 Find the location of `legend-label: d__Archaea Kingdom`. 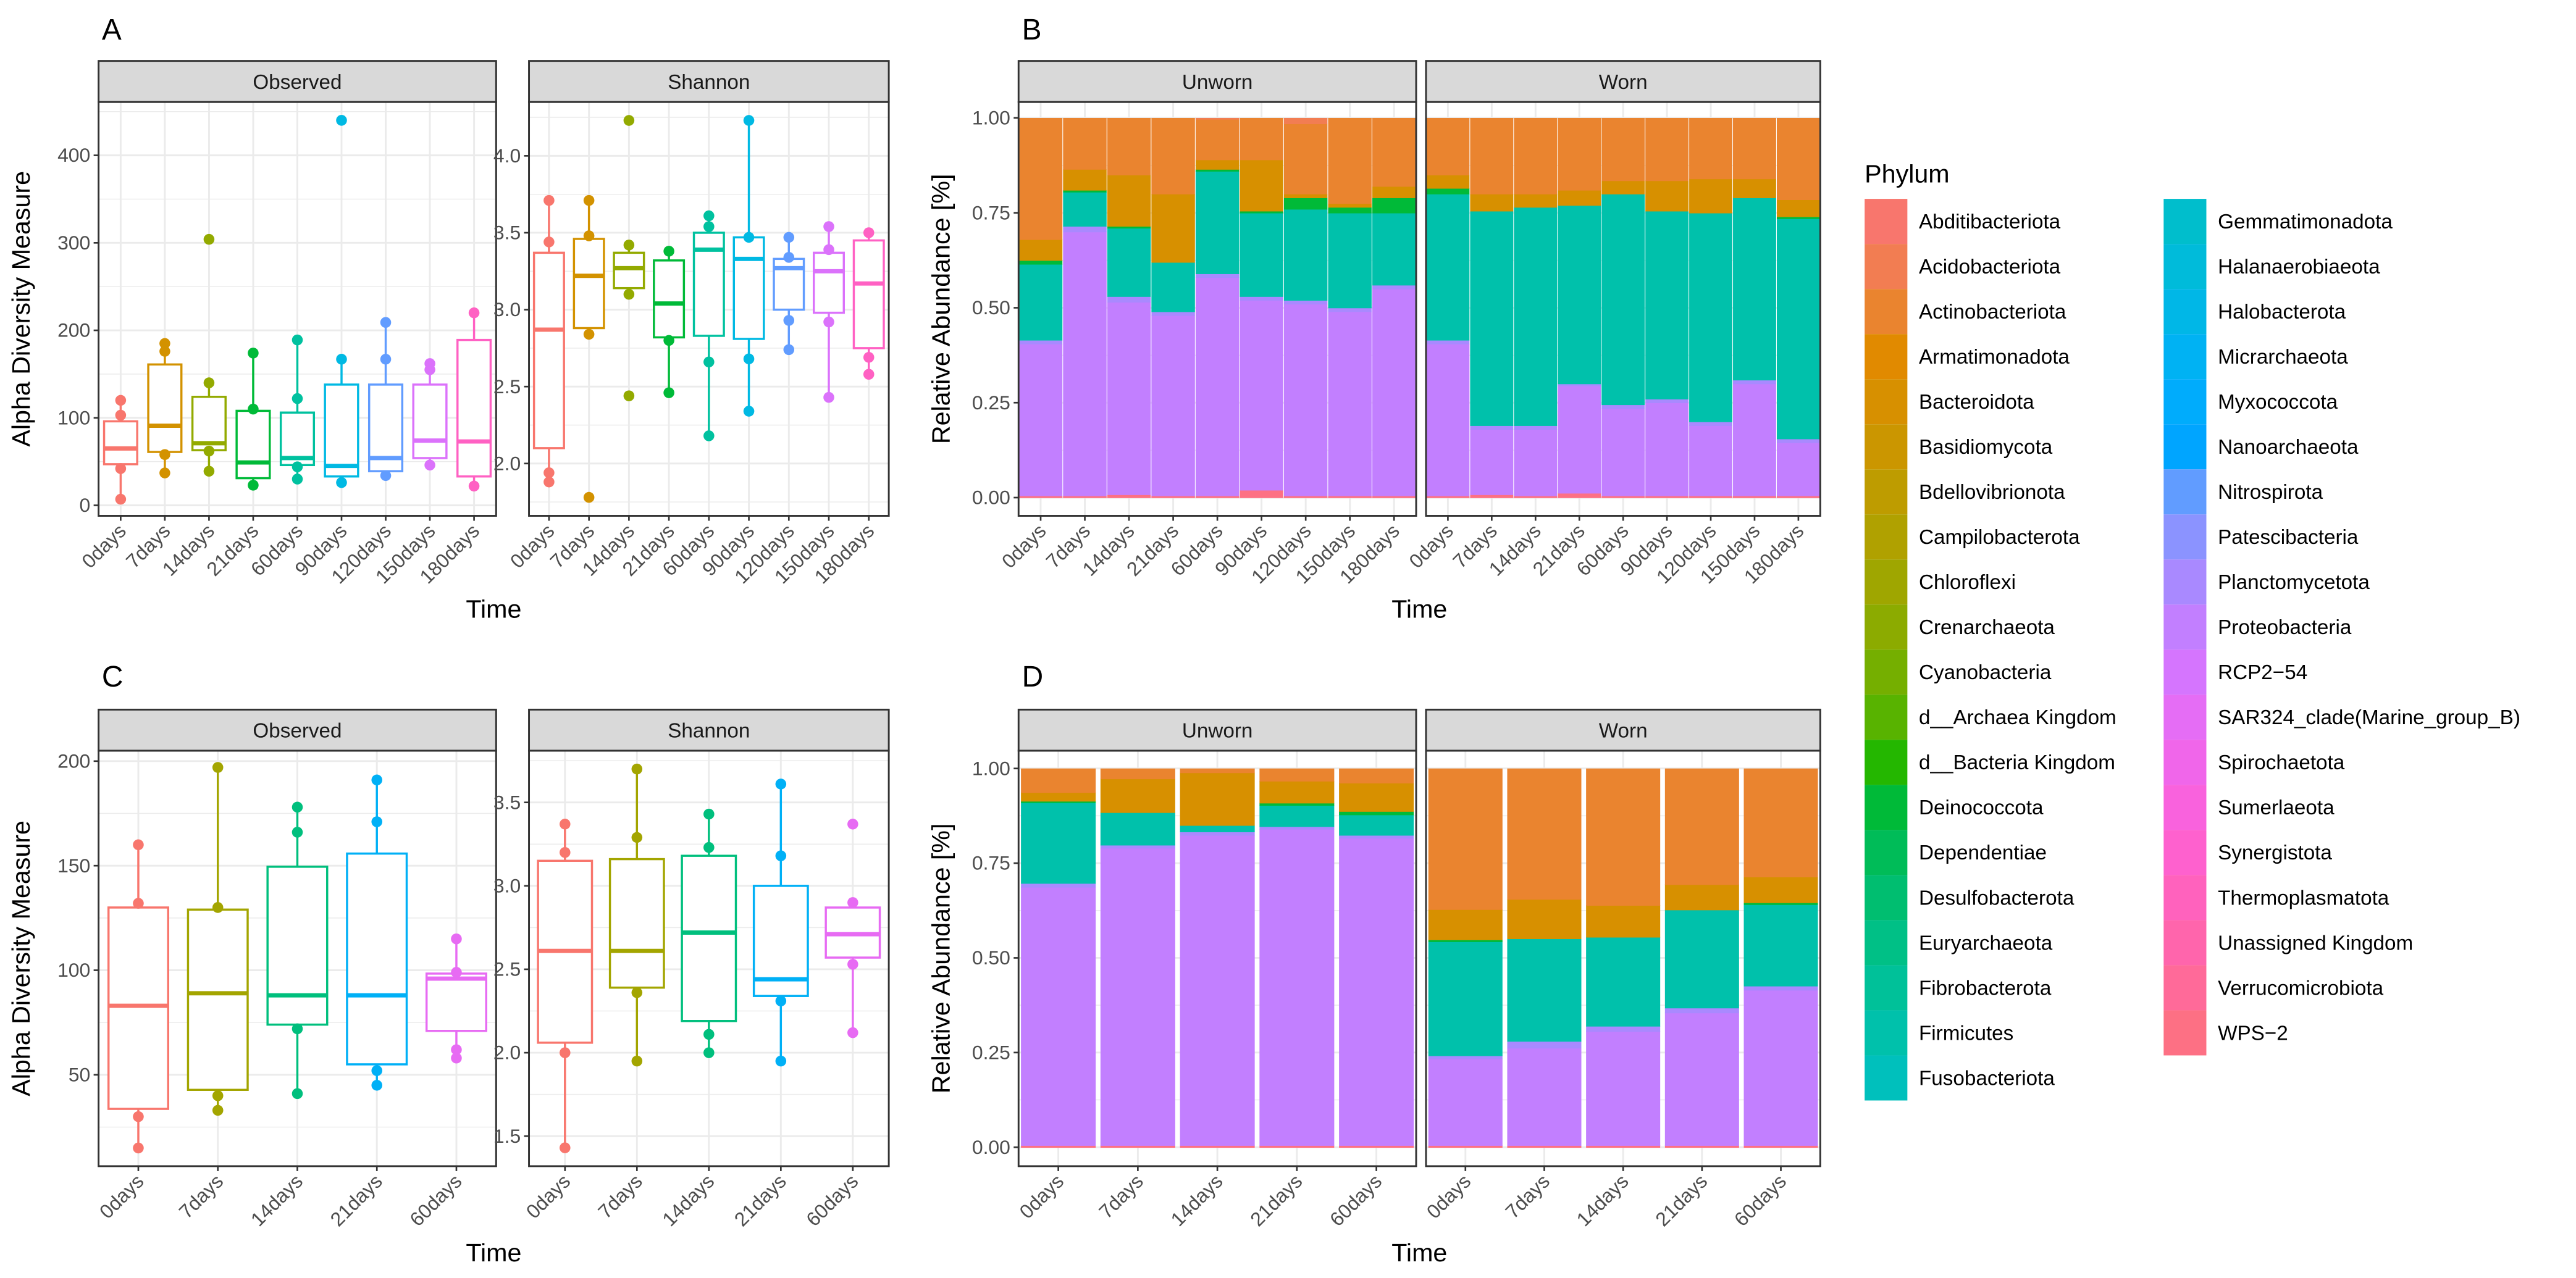

legend-label: d__Archaea Kingdom is located at coordinates (2018, 717).